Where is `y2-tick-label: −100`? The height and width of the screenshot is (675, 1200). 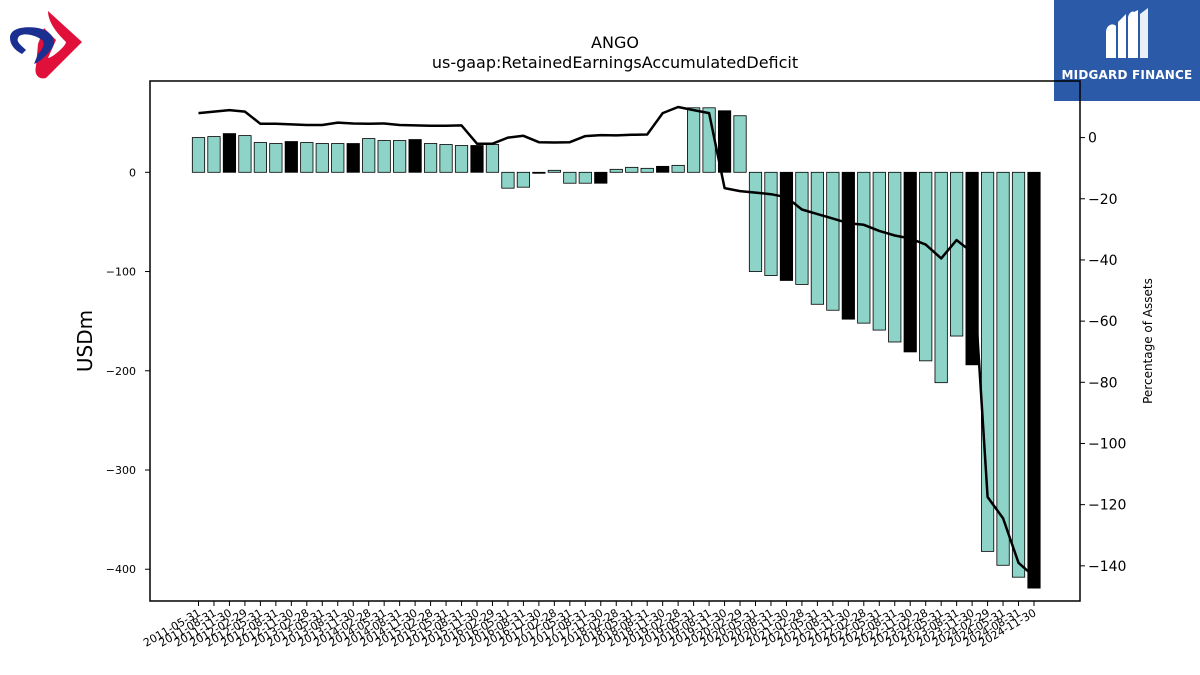
y2-tick-label: −100 is located at coordinates (1107, 444).